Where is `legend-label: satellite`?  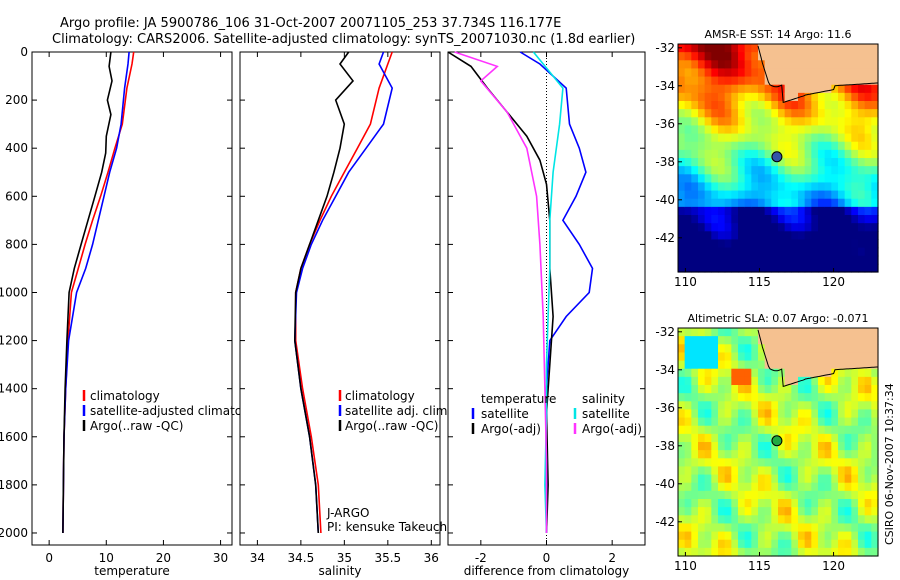 legend-label: satellite is located at coordinates (505, 414).